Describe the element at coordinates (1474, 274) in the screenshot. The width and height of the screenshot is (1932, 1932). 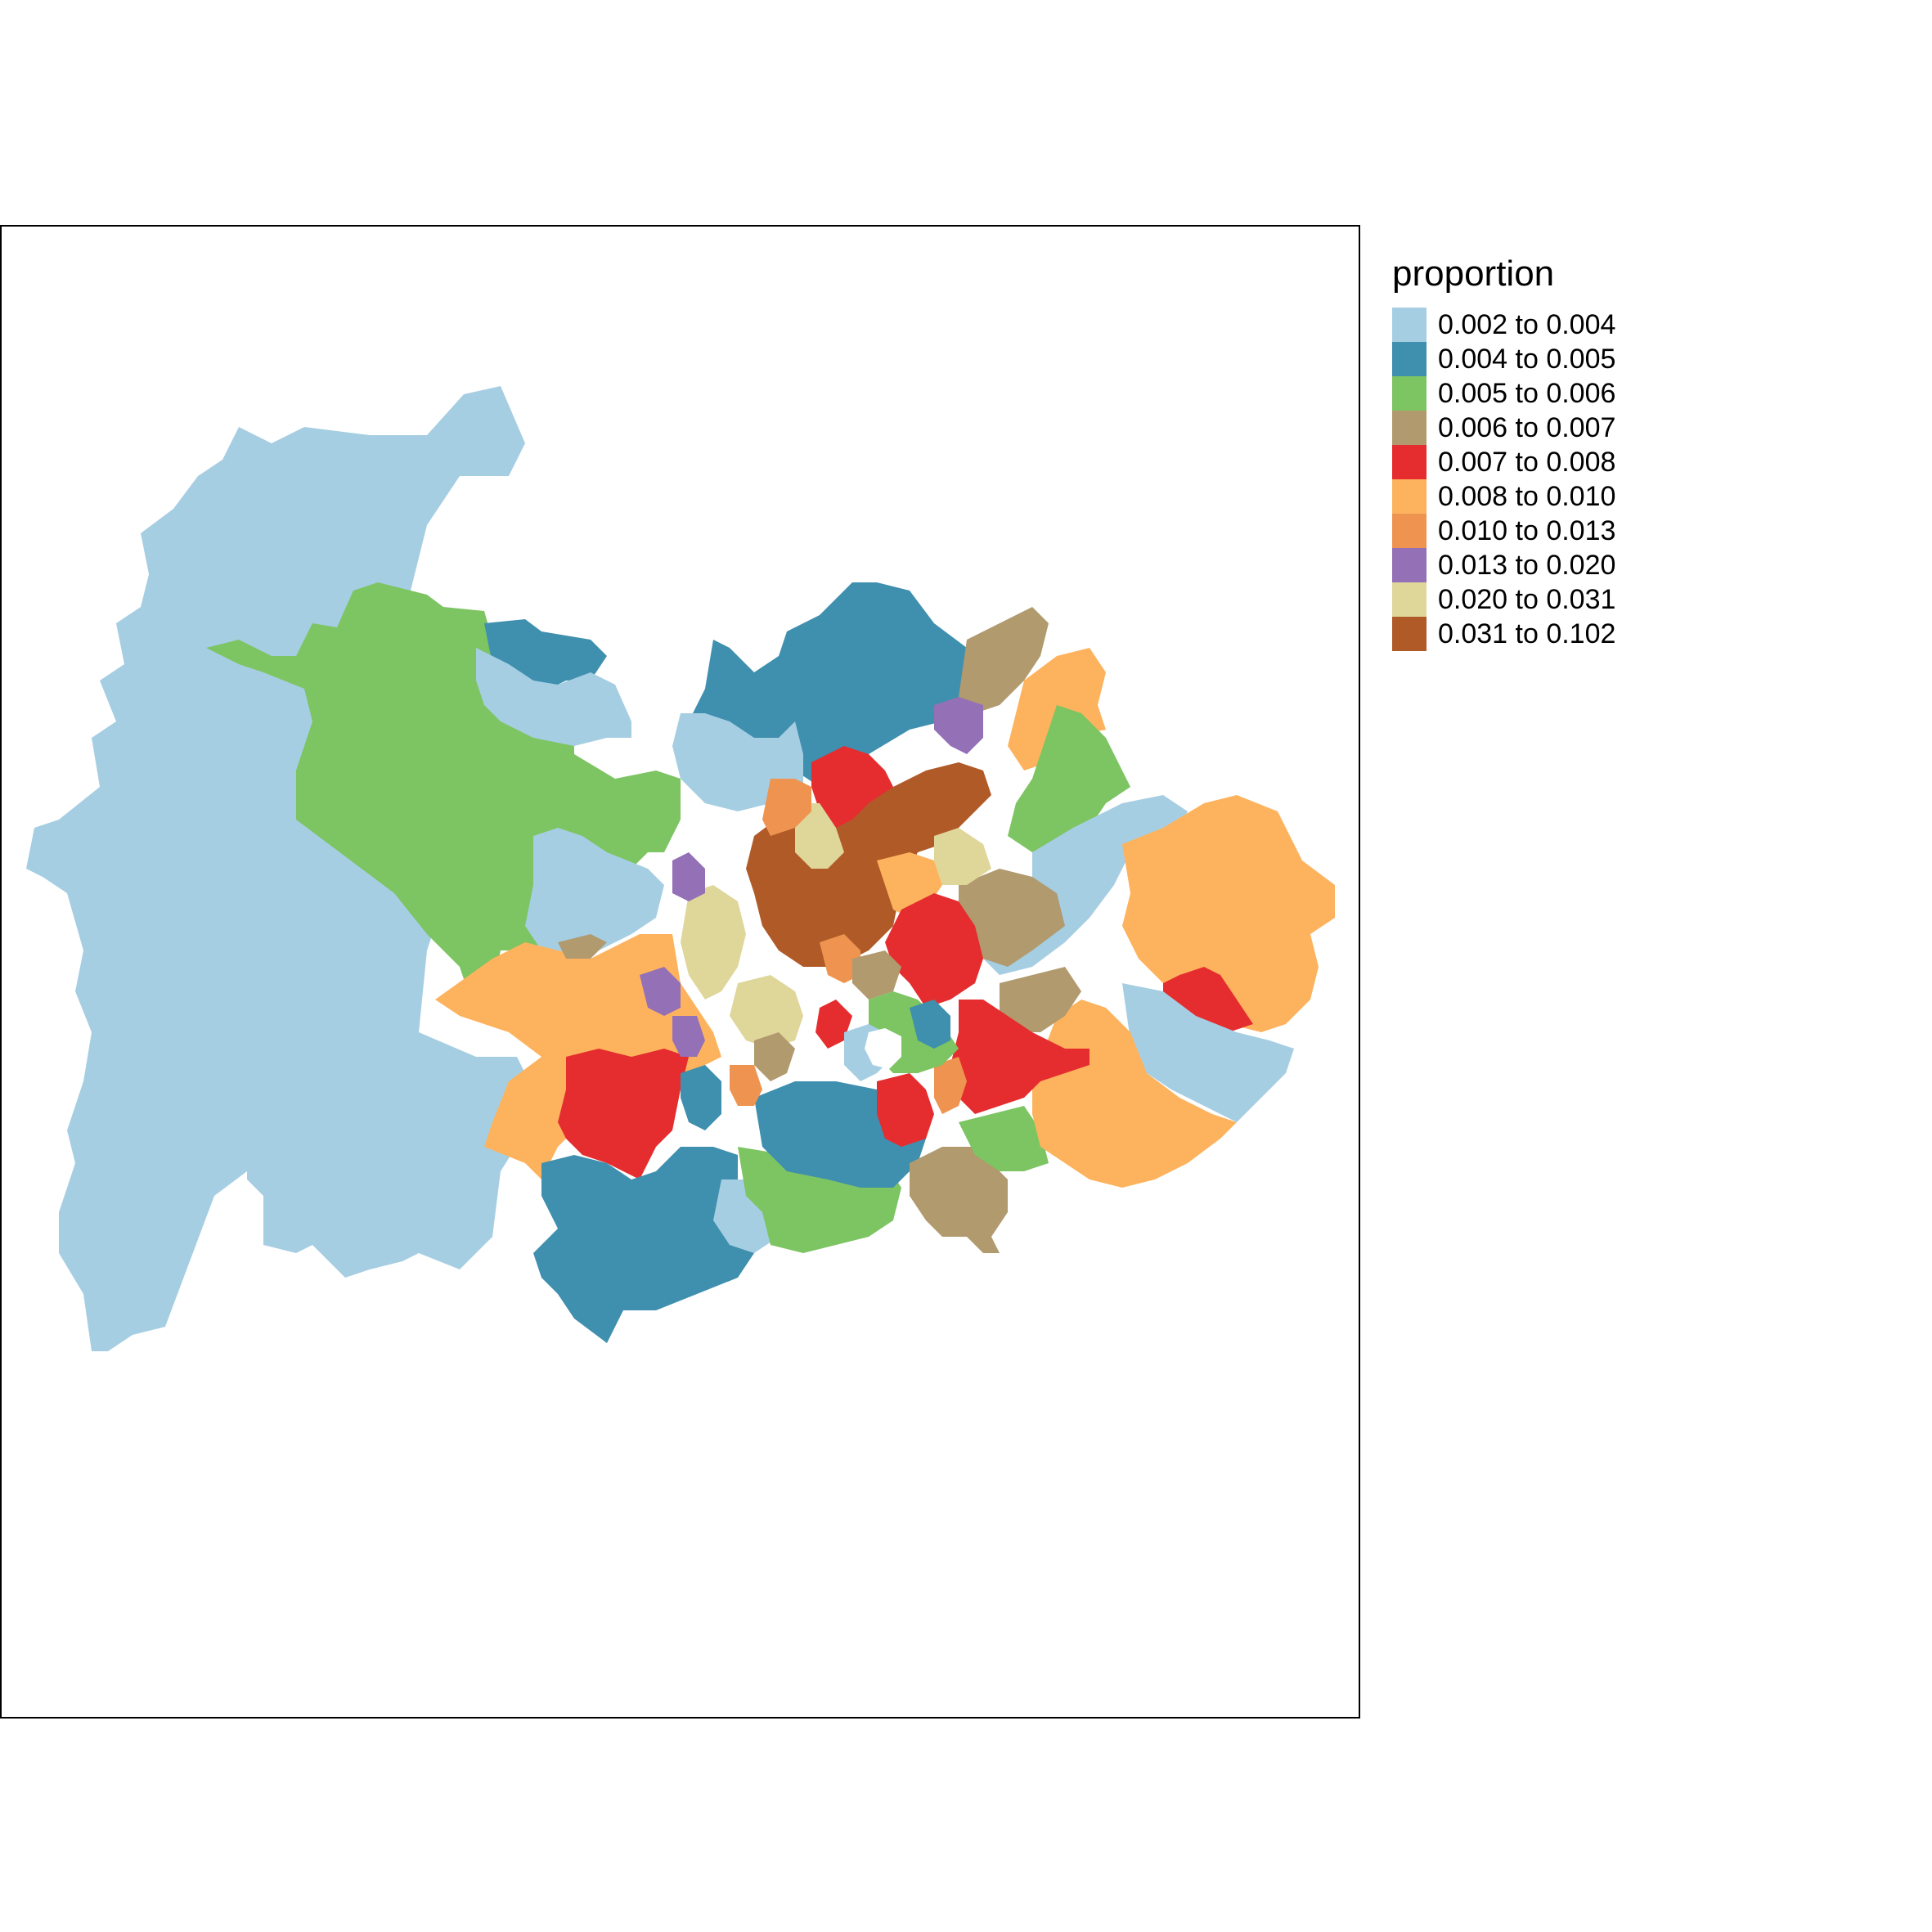
I see `legend-title: proportion` at that location.